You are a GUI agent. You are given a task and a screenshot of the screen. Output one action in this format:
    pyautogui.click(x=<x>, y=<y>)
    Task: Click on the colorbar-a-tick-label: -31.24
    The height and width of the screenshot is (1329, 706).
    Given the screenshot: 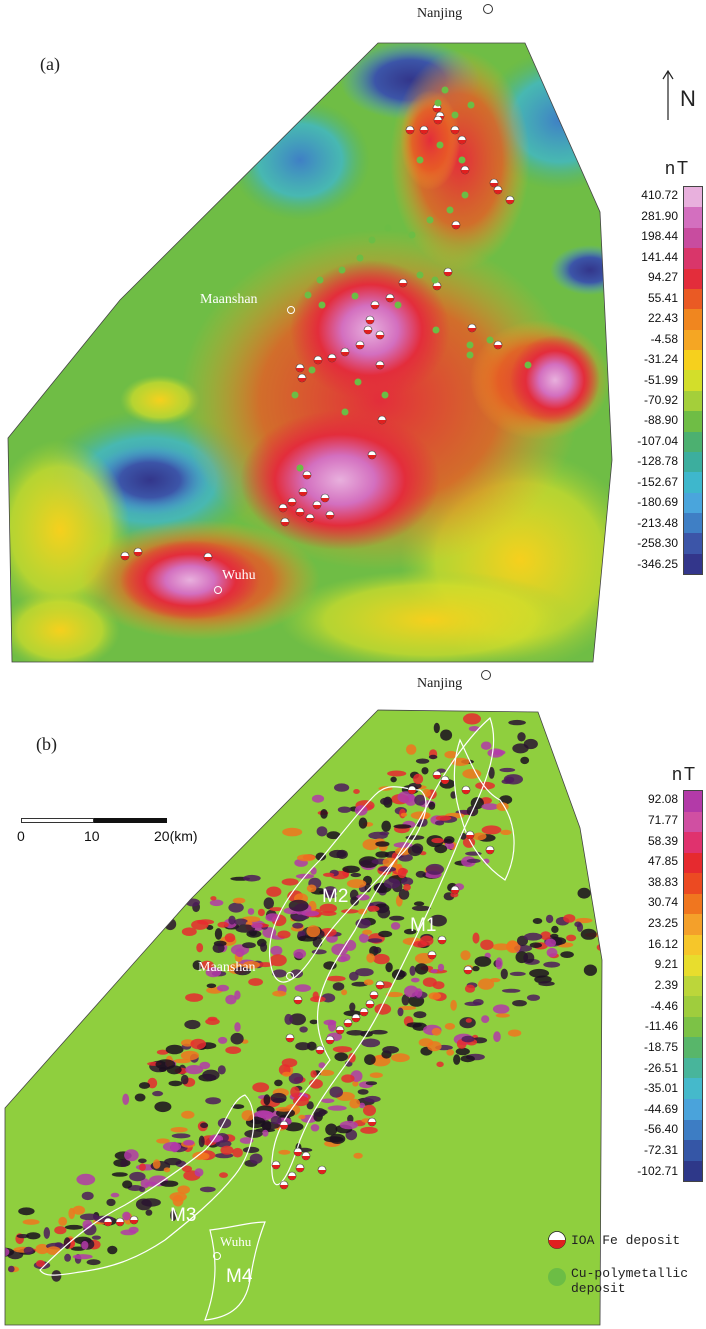 What is the action you would take?
    pyautogui.click(x=660, y=359)
    